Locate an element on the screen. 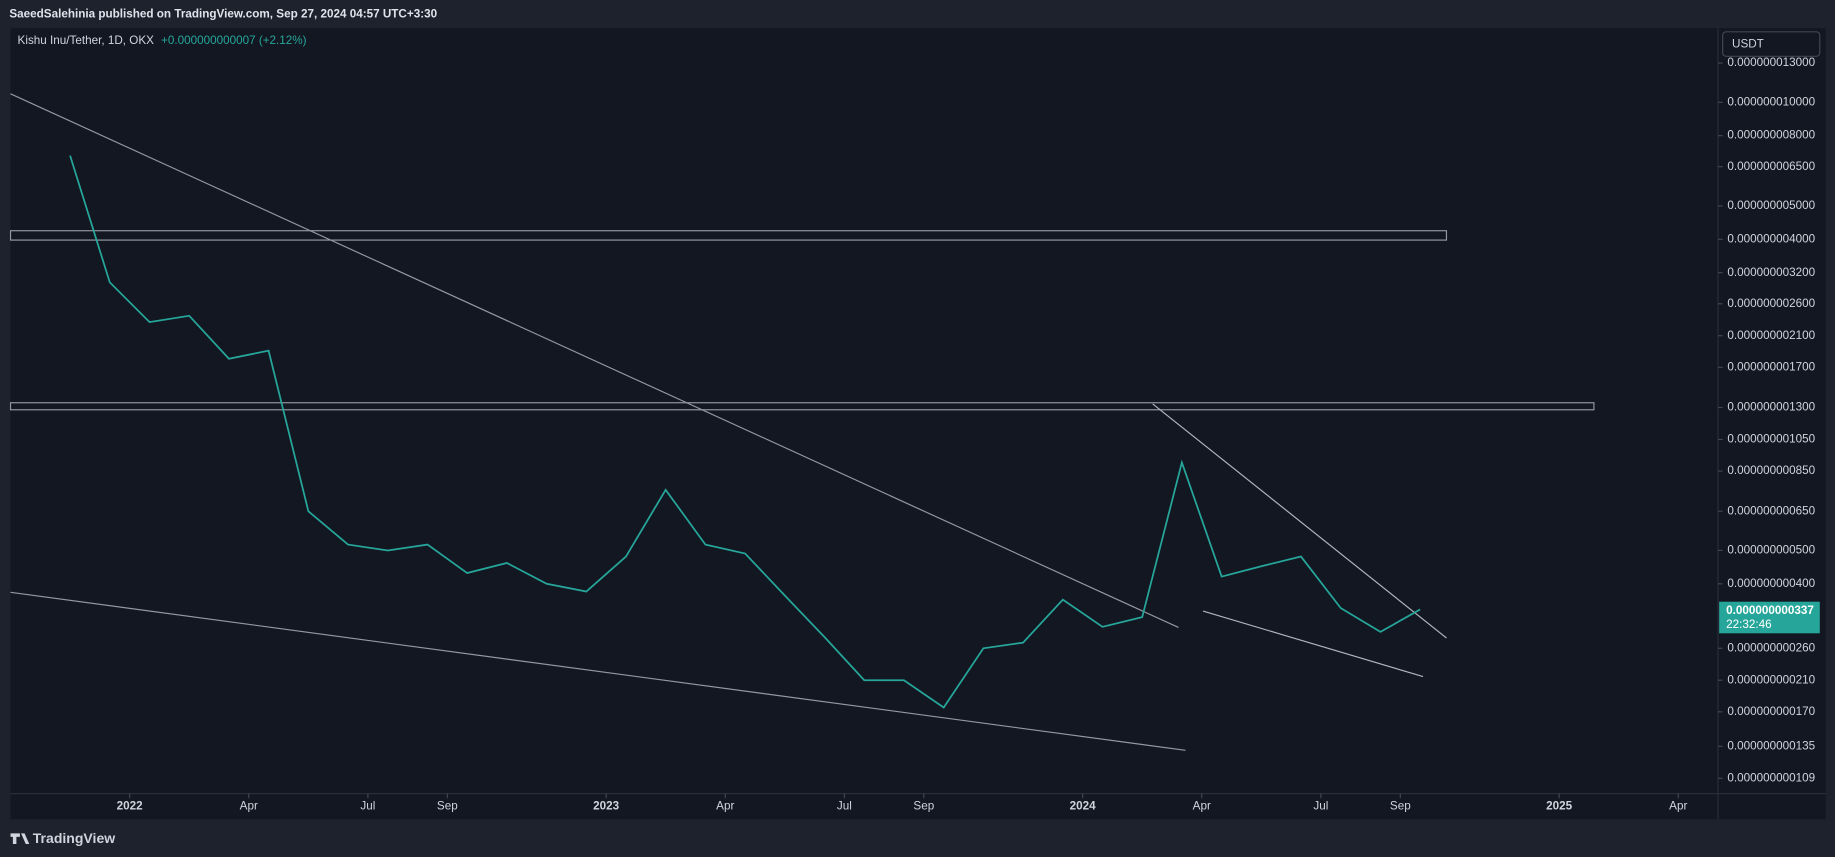  y-tick-label: 0.000000000500 is located at coordinates (1771, 550).